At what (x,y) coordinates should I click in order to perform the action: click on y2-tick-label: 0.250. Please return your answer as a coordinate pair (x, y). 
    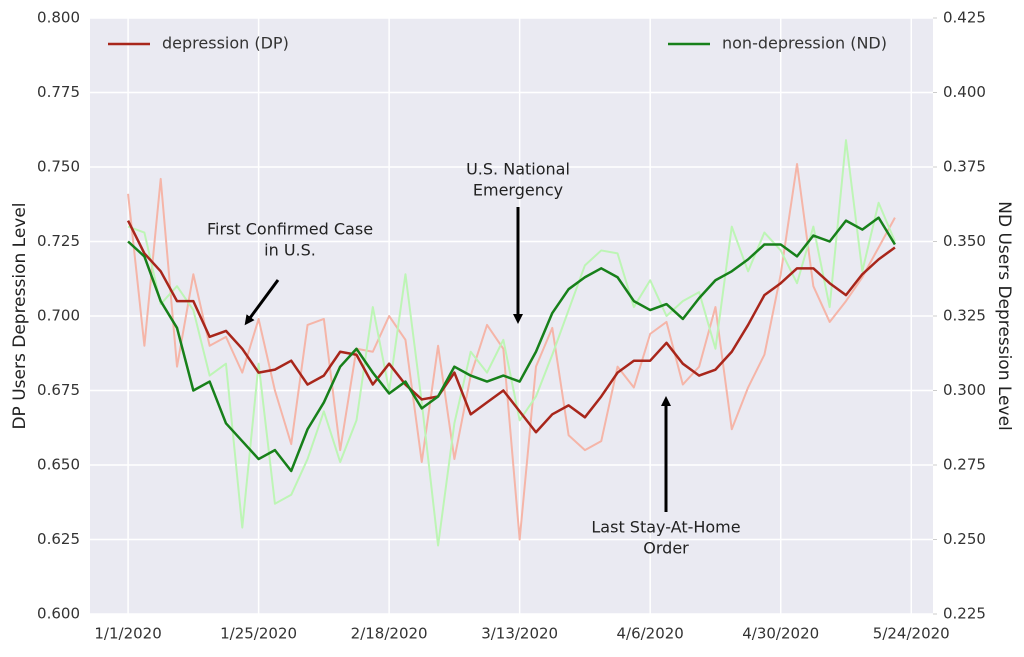
    Looking at the image, I should click on (964, 539).